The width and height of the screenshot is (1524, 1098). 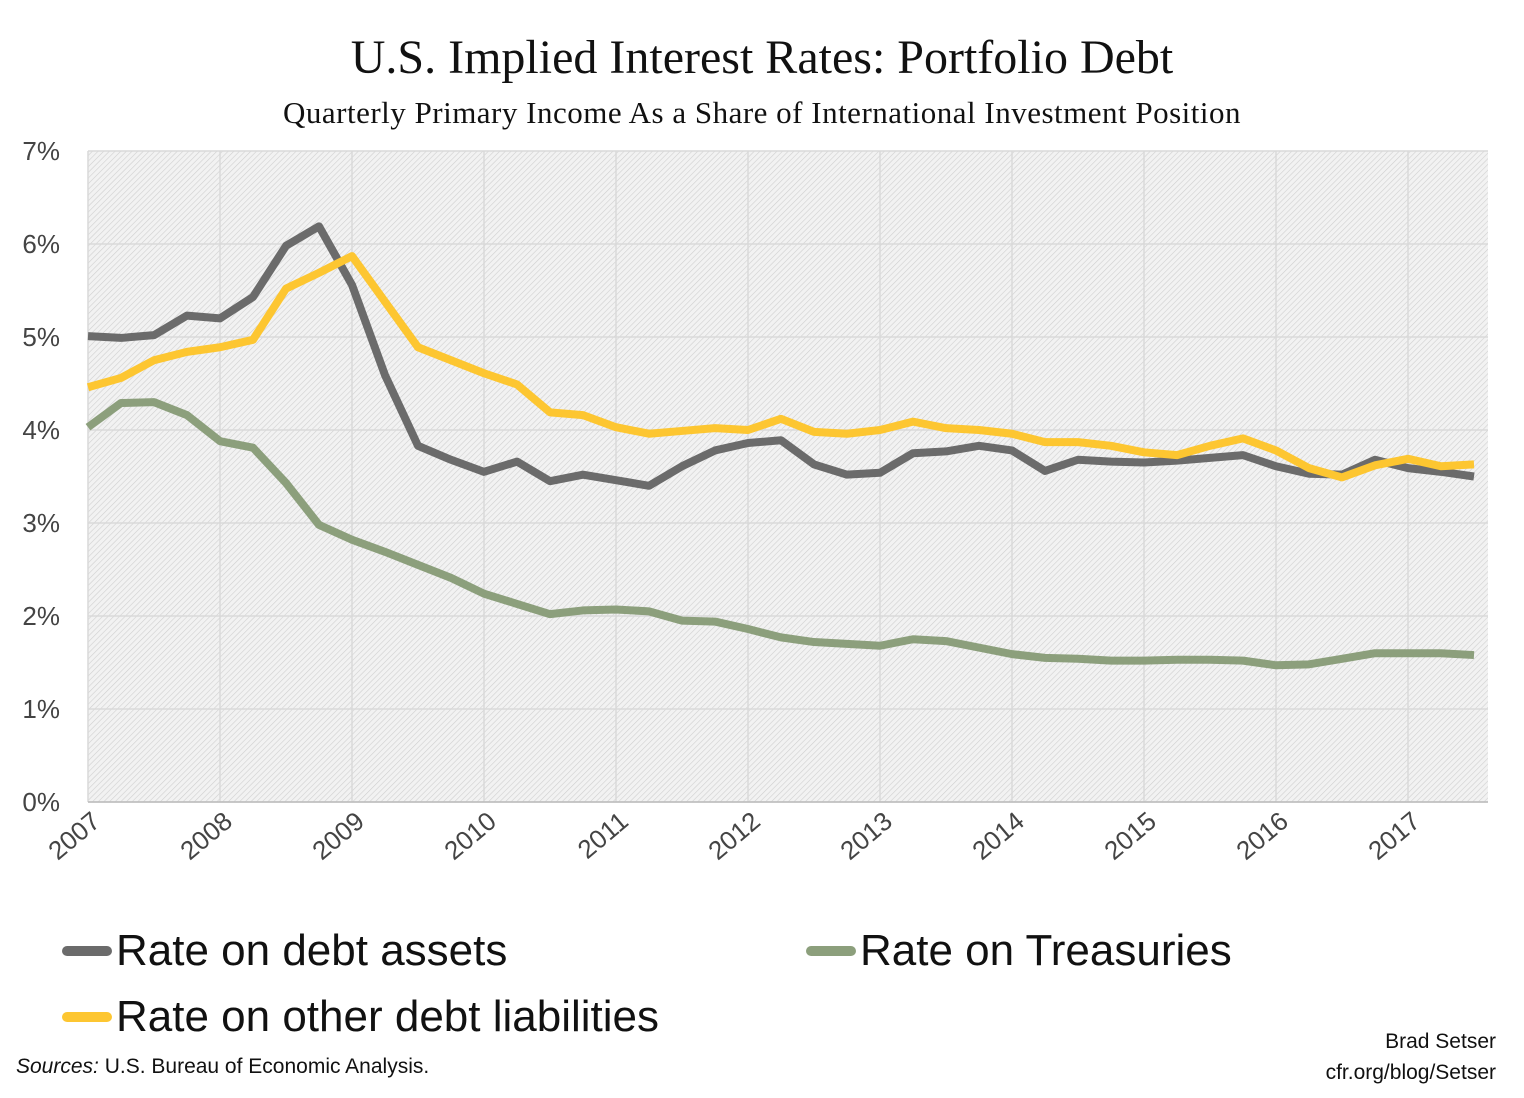 I want to click on legend-label: Rate on Treasuries, so click(x=1046, y=950).